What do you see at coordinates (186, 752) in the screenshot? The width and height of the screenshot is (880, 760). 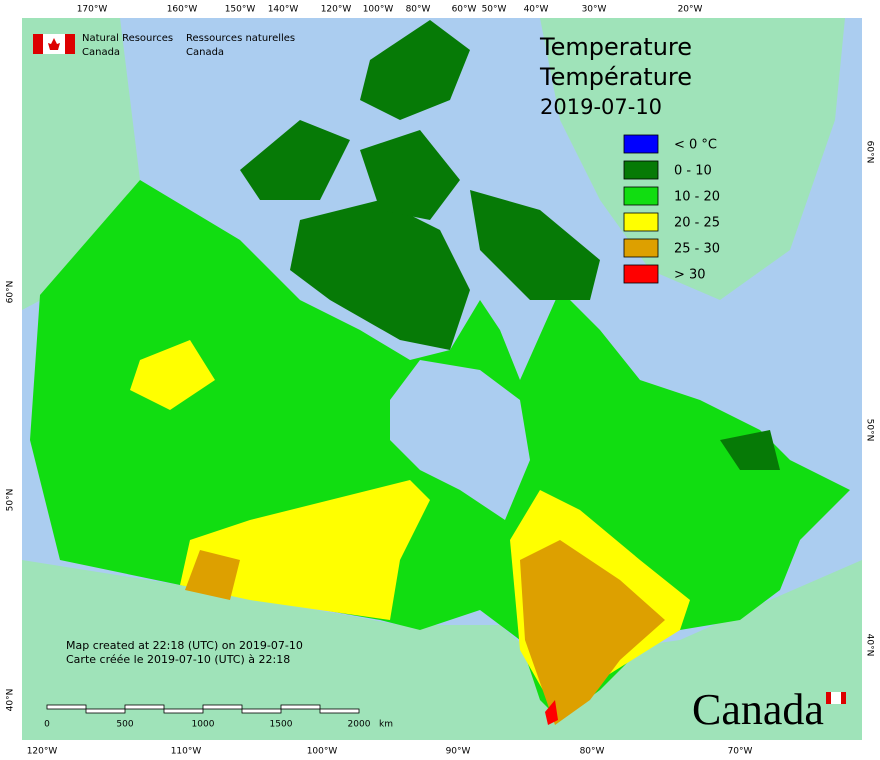 I see `label: 110°W` at bounding box center [186, 752].